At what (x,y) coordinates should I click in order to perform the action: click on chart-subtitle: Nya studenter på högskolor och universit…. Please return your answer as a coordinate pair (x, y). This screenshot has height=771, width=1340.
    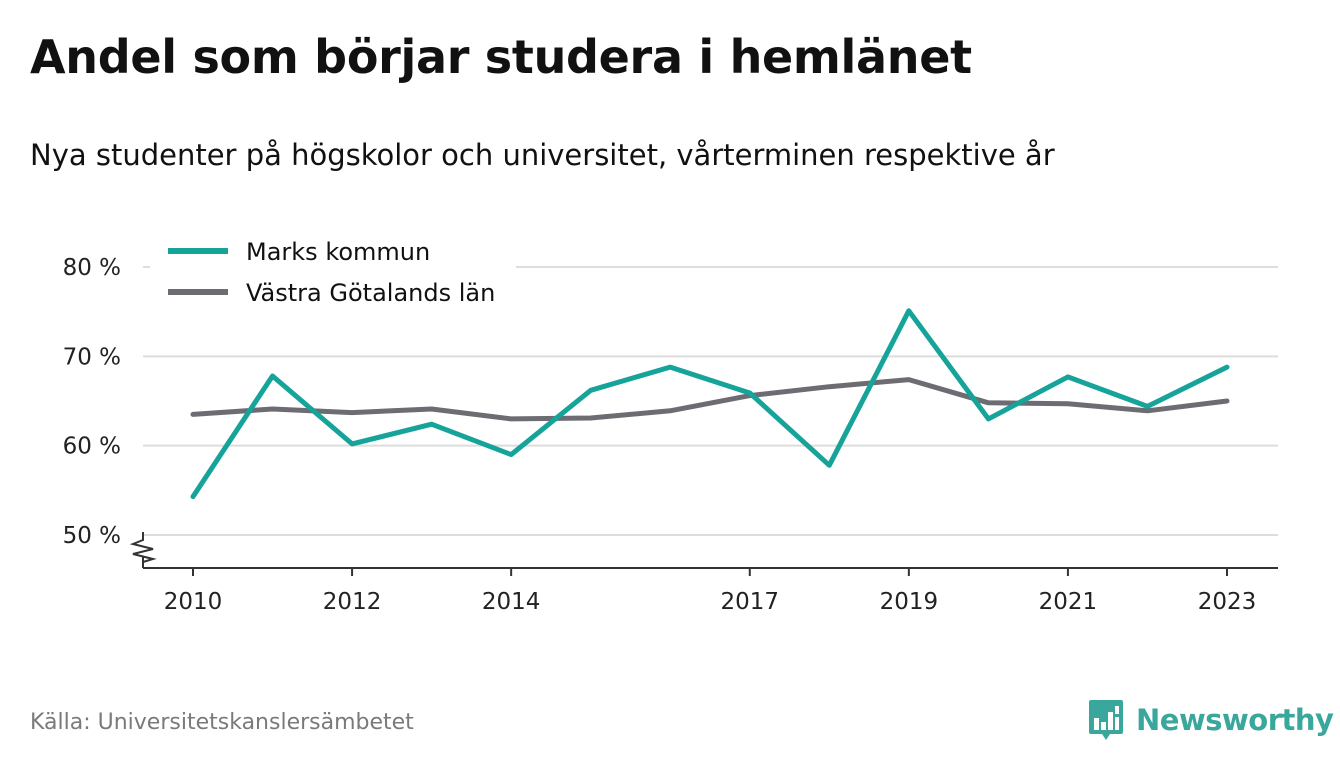
    Looking at the image, I should click on (542, 155).